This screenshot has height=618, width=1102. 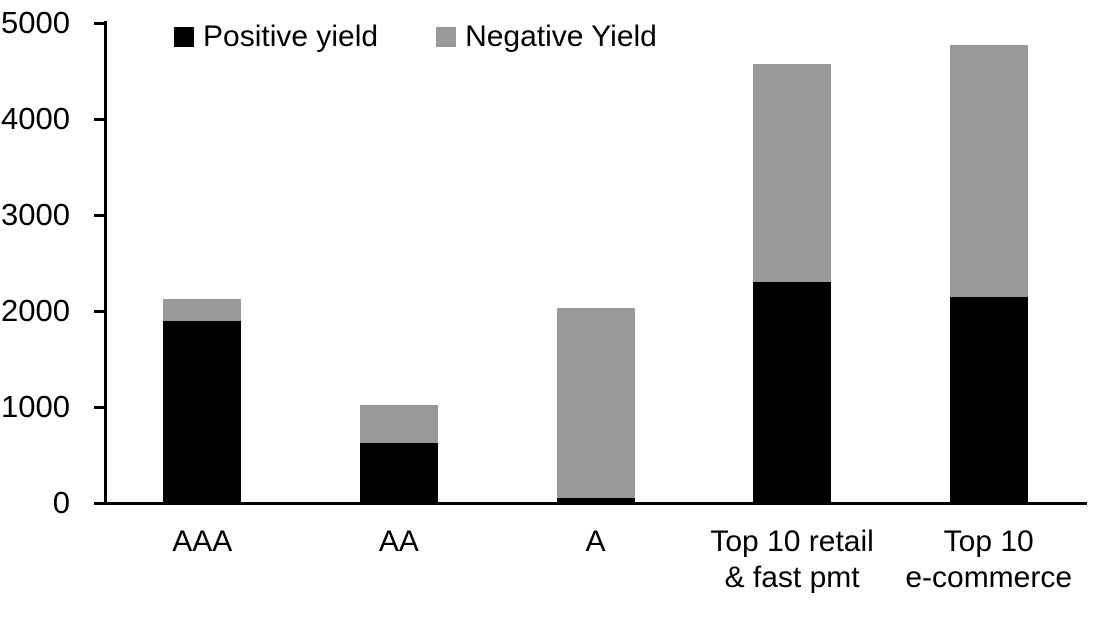 What do you see at coordinates (35, 118) in the screenshot?
I see `y-axis-tick-label: 4000` at bounding box center [35, 118].